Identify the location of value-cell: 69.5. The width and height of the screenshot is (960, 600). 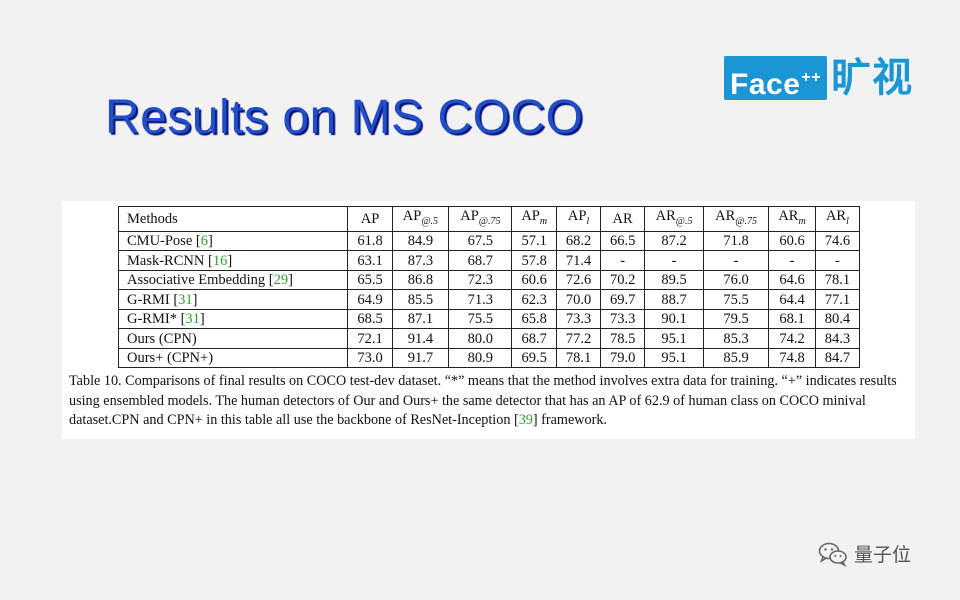
(534, 358).